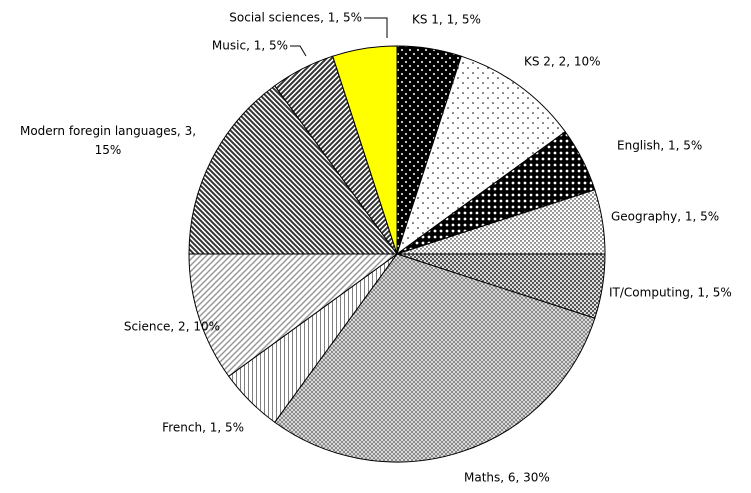 The image size is (751, 493). I want to click on data-label: KS 2, 2, 10%, so click(562, 62).